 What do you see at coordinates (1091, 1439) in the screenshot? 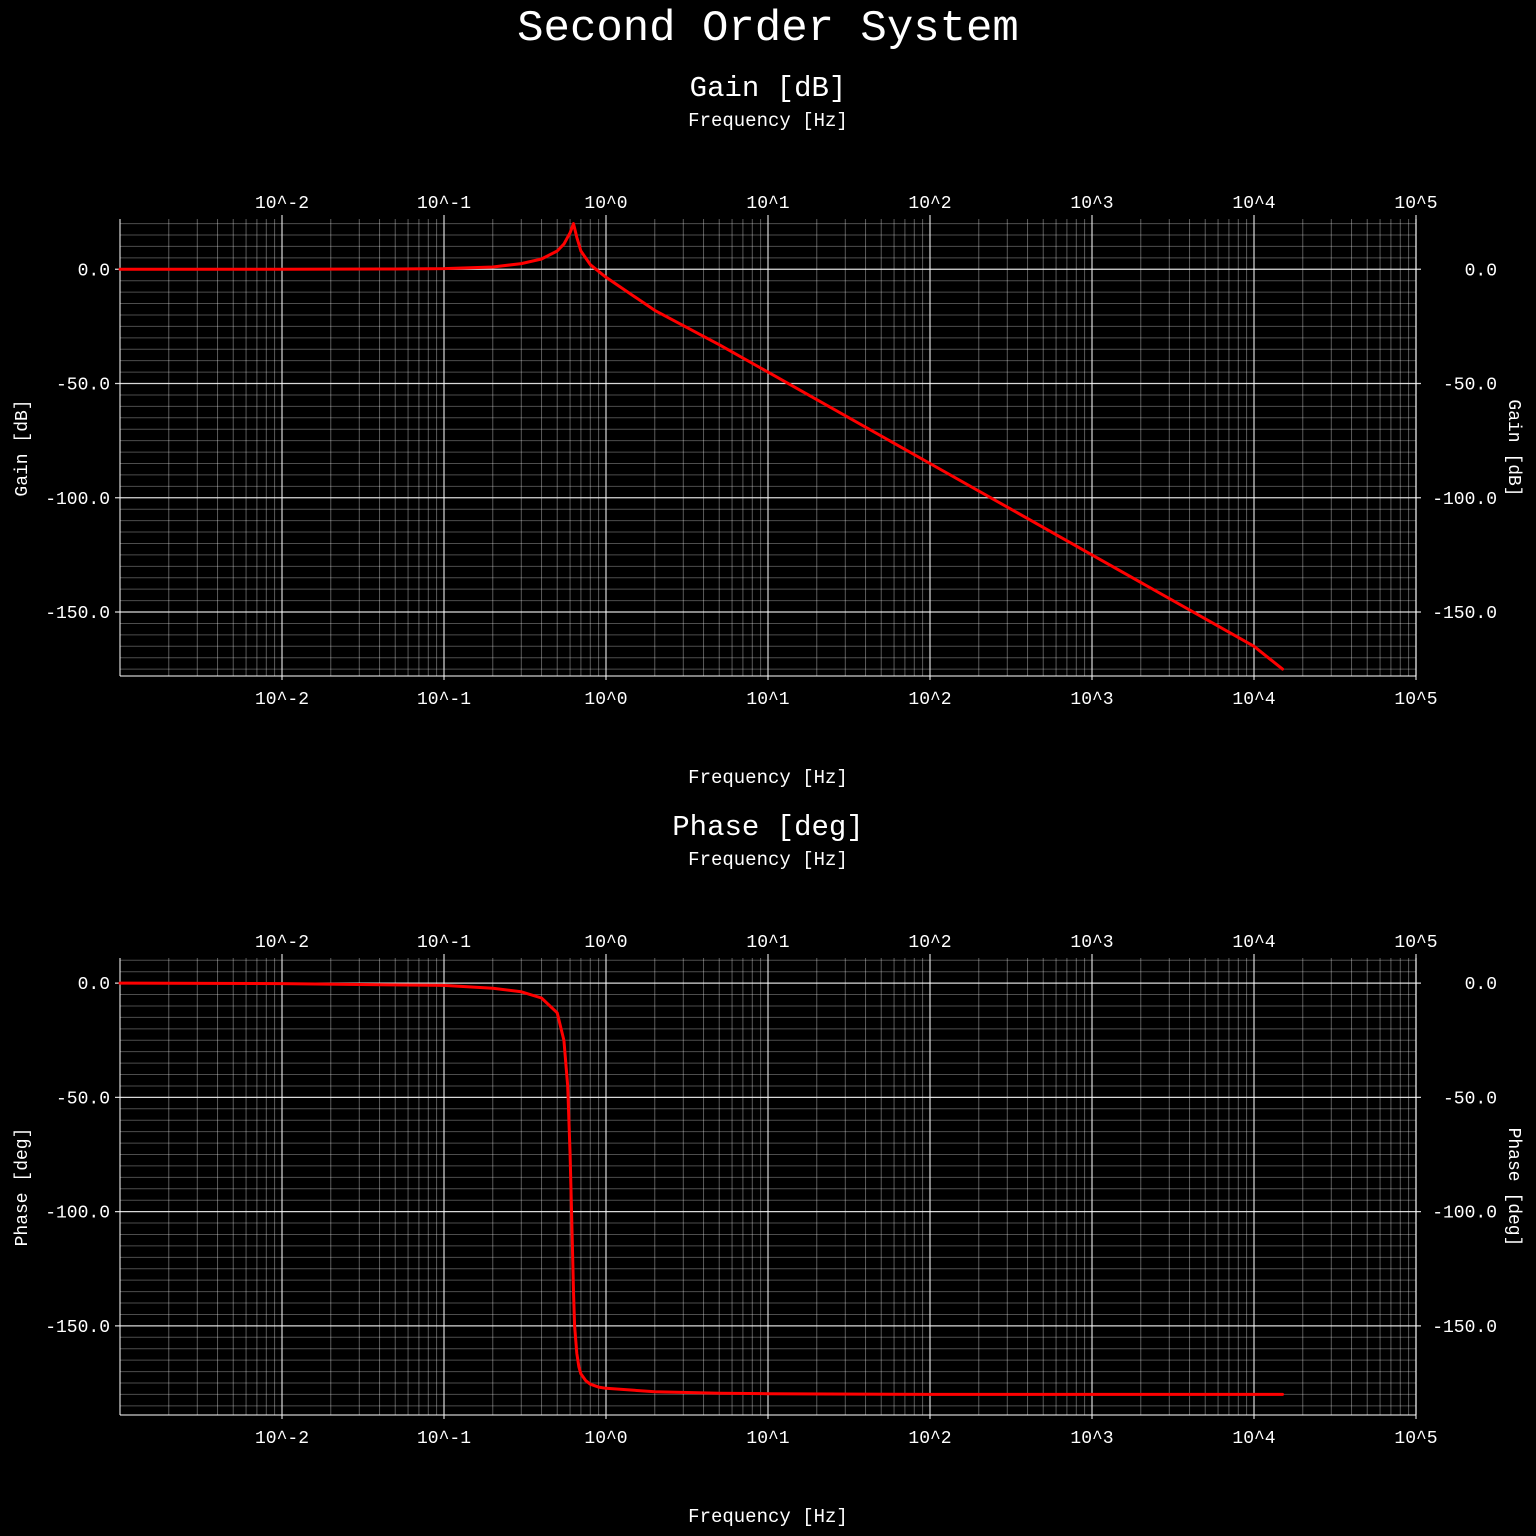
I see `phase-xtick-label-bottom: 10^3` at bounding box center [1091, 1439].